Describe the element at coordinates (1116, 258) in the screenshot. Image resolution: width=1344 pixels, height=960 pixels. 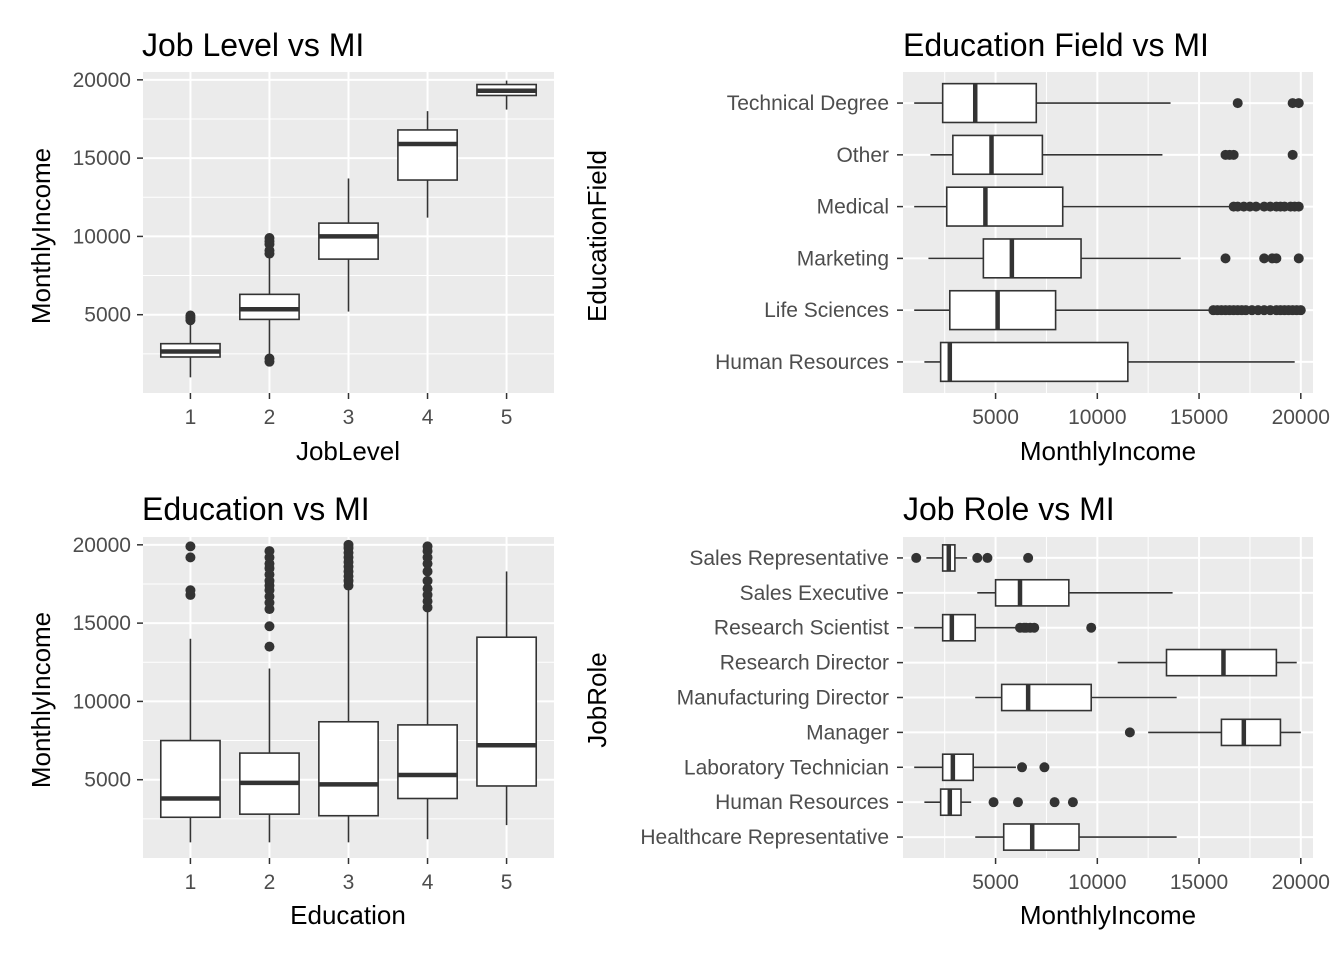
I see `box-marketing` at that location.